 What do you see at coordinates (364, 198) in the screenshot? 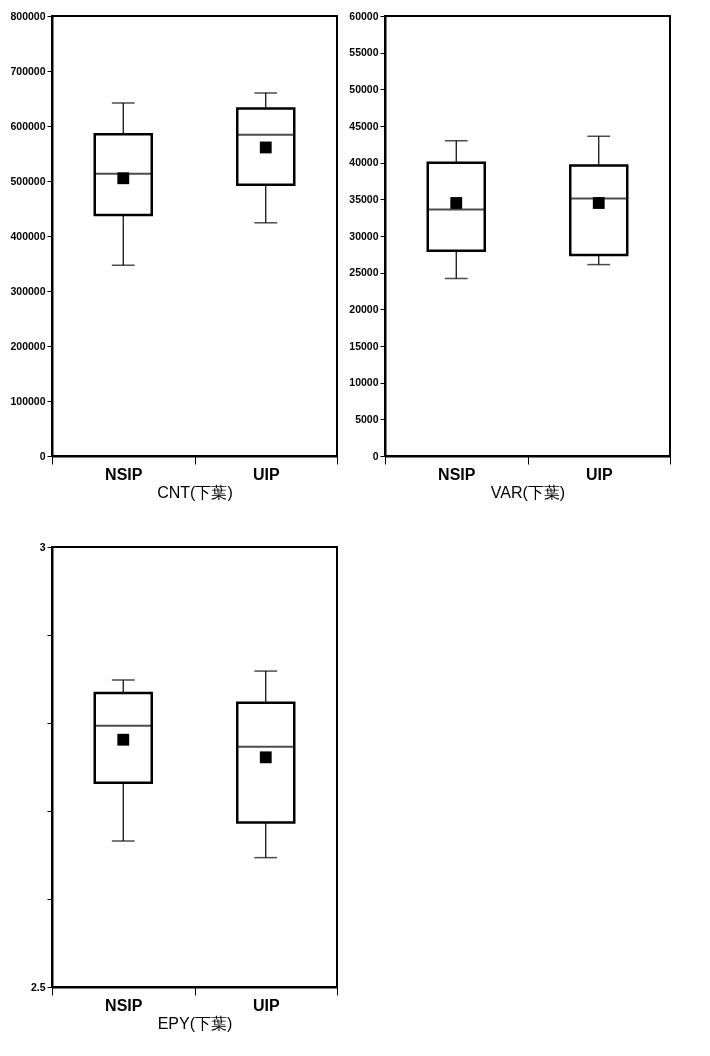
I see `y-tick-label: 35000` at bounding box center [364, 198].